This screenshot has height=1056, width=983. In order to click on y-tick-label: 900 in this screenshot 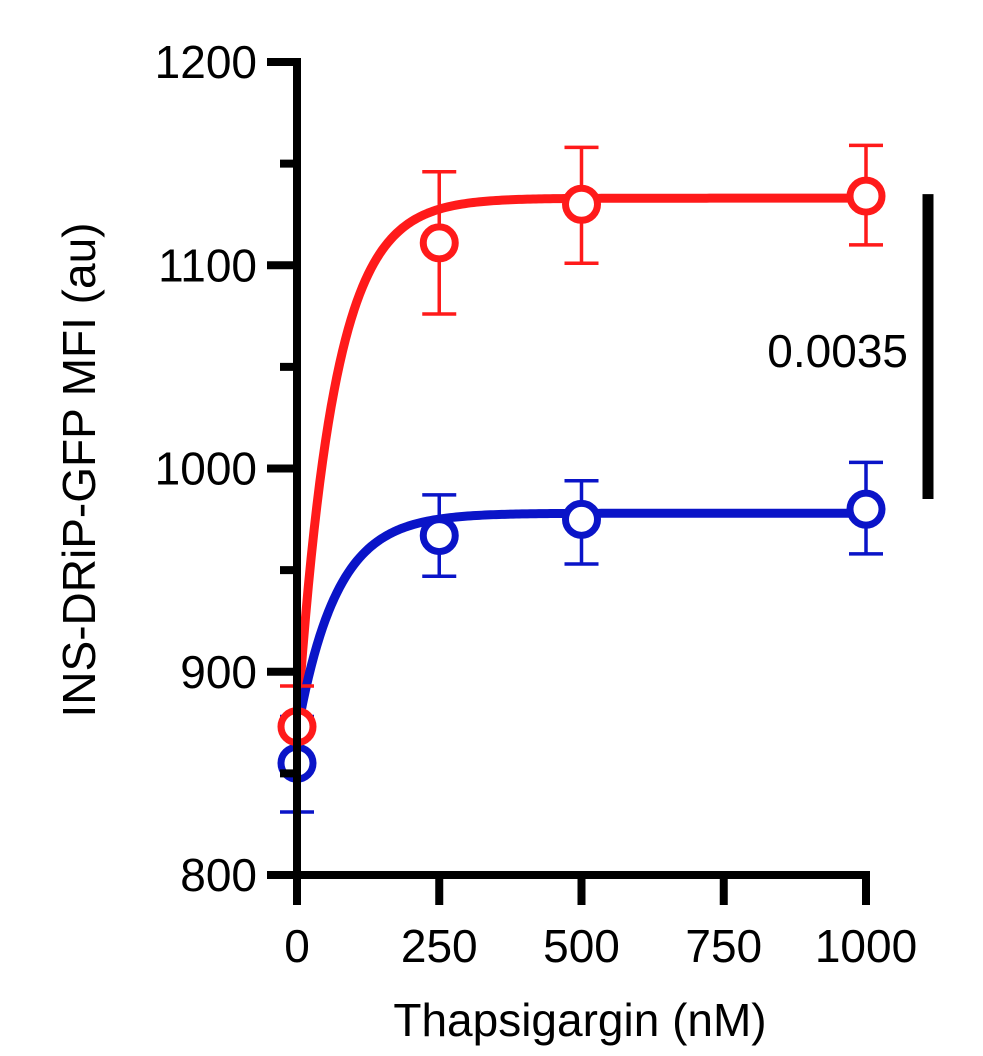, I will do `click(218, 672)`.